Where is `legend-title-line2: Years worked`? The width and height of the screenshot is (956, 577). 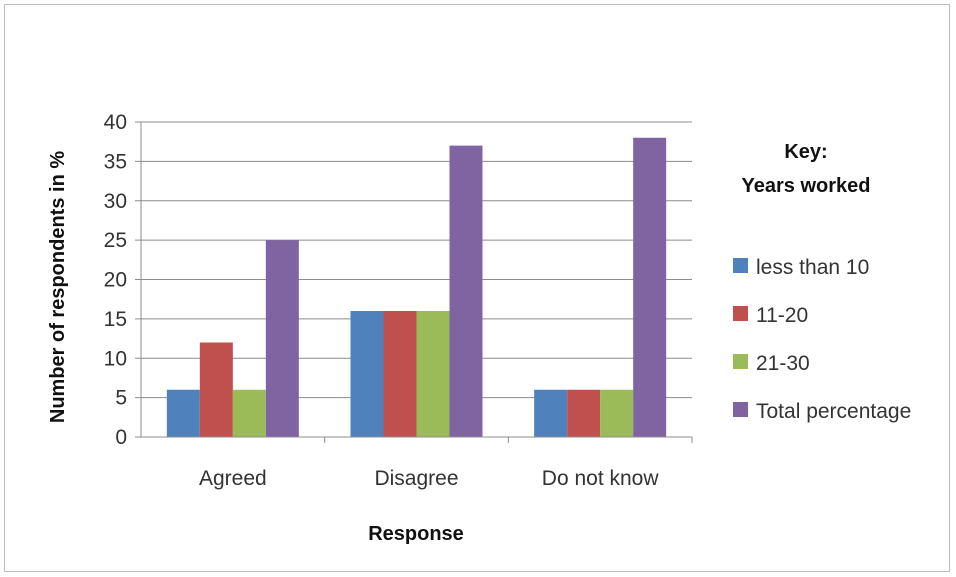 legend-title-line2: Years worked is located at coordinates (806, 186).